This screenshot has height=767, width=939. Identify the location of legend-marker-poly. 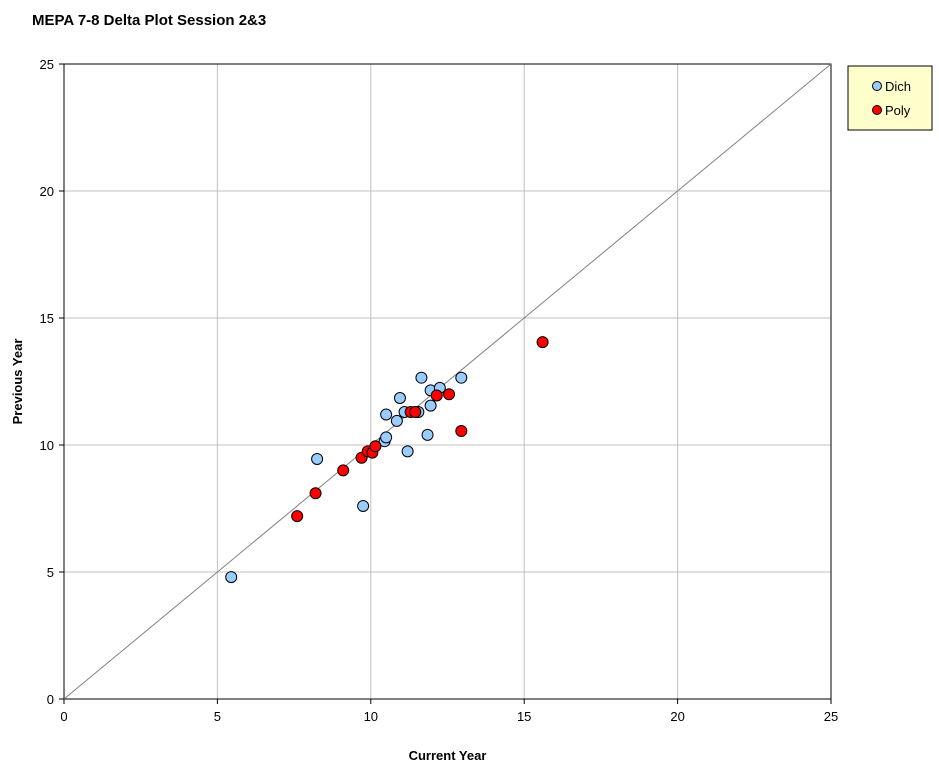
(877, 110).